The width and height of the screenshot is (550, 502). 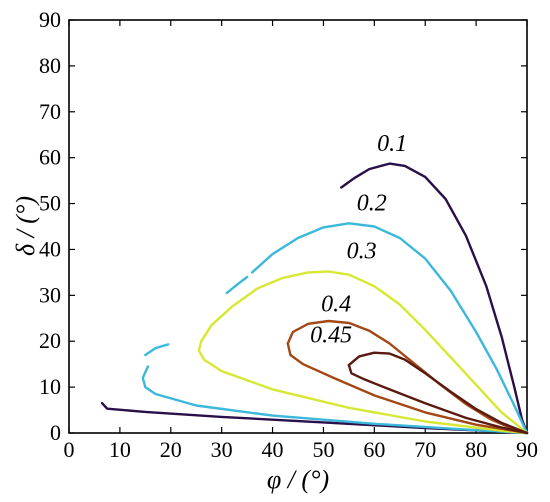 I want to click on y-axis-label: δ / (°), so click(x=25, y=226).